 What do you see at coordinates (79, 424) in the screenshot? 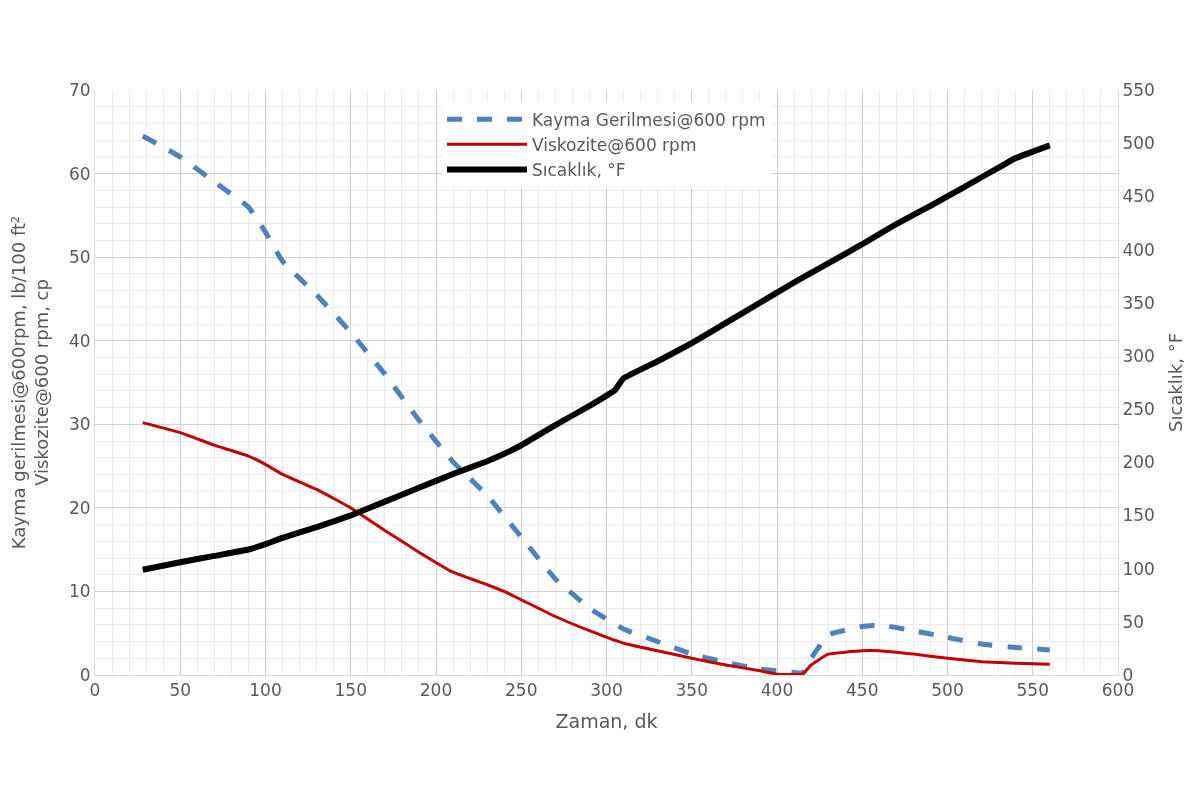
I see `y-tick-label: 30` at bounding box center [79, 424].